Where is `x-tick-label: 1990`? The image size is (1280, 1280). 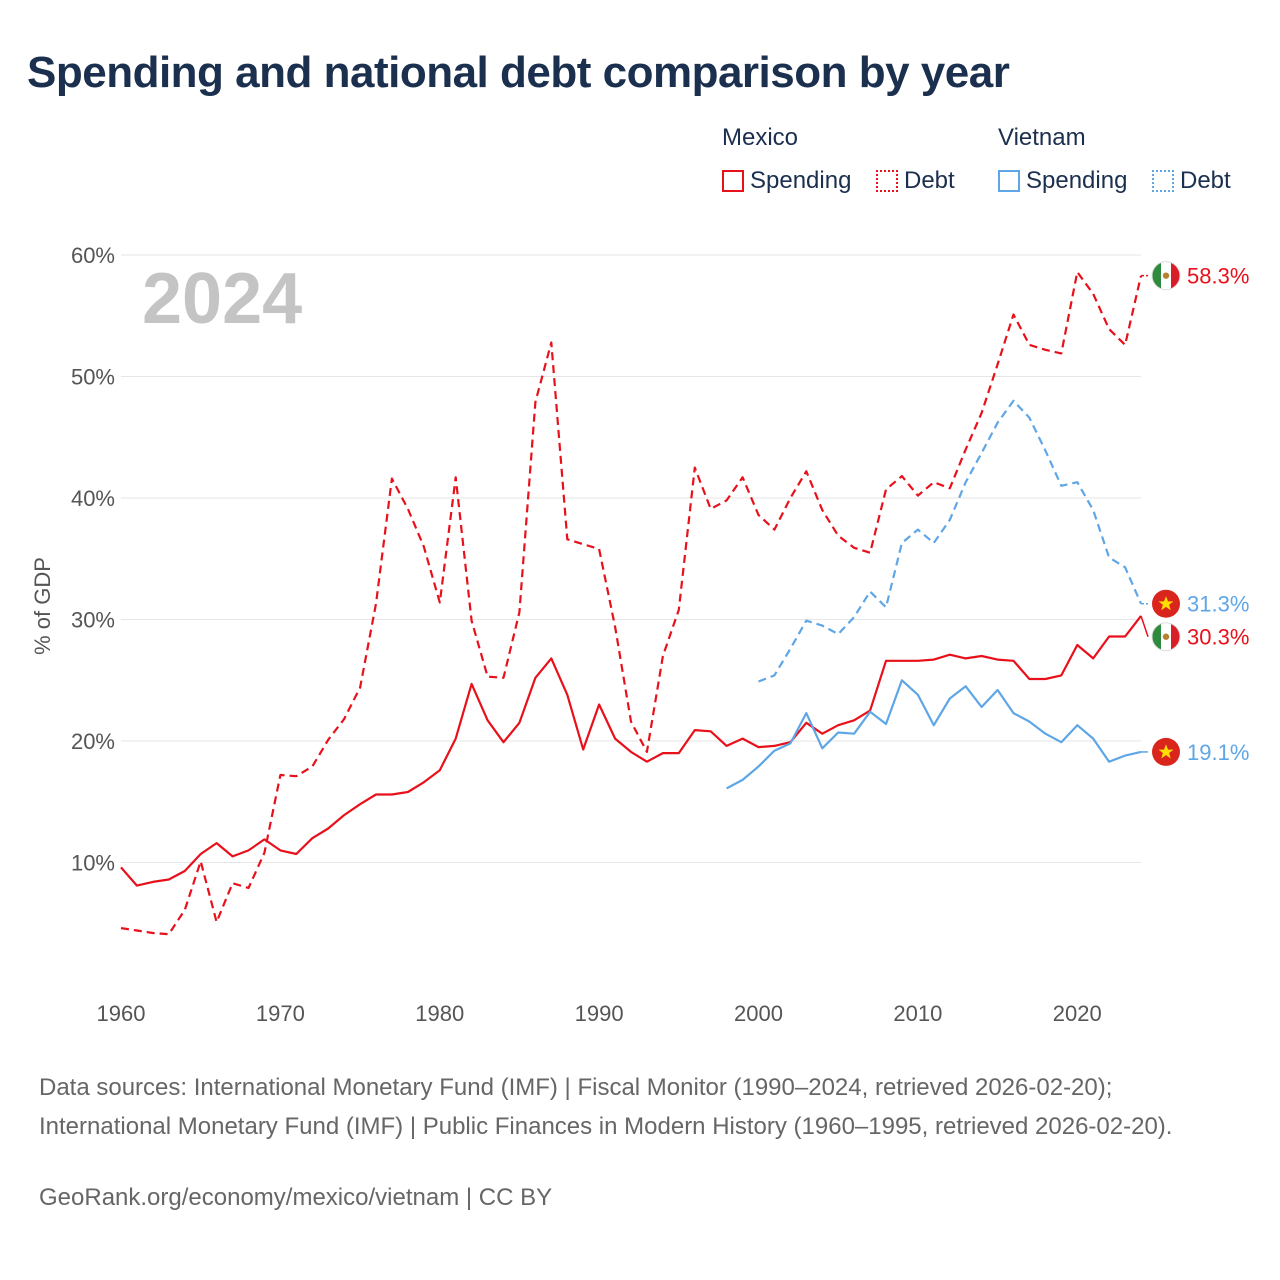 x-tick-label: 1990 is located at coordinates (599, 1013).